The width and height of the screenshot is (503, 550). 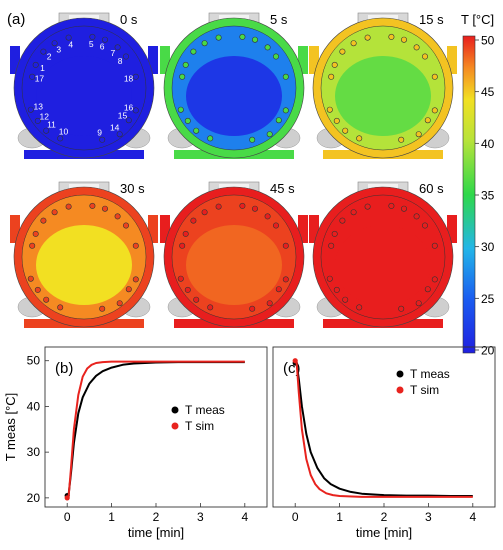 What do you see at coordinates (431, 19) in the screenshot?
I see `snapshot-time-label: 15 s` at bounding box center [431, 19].